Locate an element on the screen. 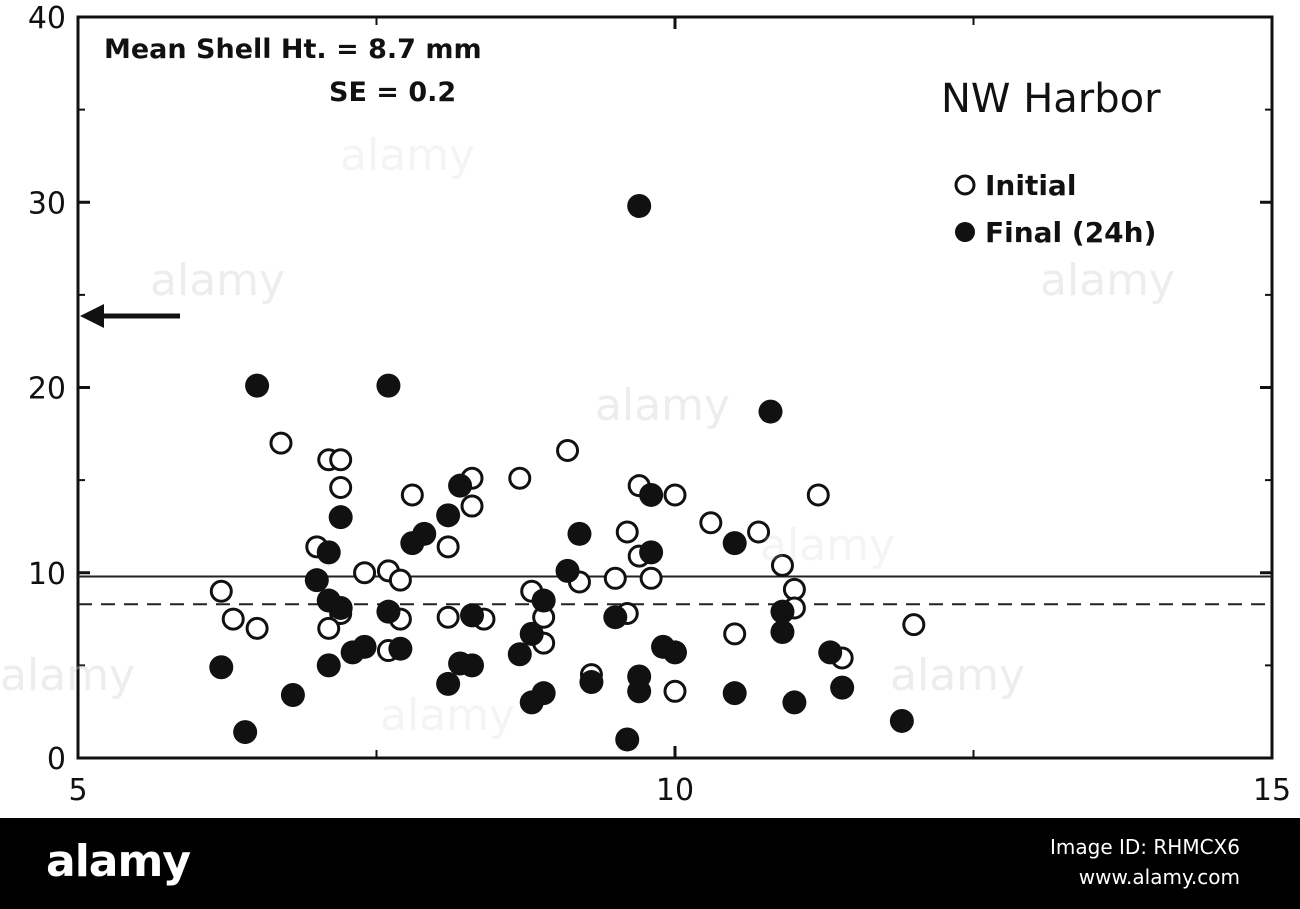 The height and width of the screenshot is (909, 1300). y-tick-label: 40 is located at coordinates (47, 18).